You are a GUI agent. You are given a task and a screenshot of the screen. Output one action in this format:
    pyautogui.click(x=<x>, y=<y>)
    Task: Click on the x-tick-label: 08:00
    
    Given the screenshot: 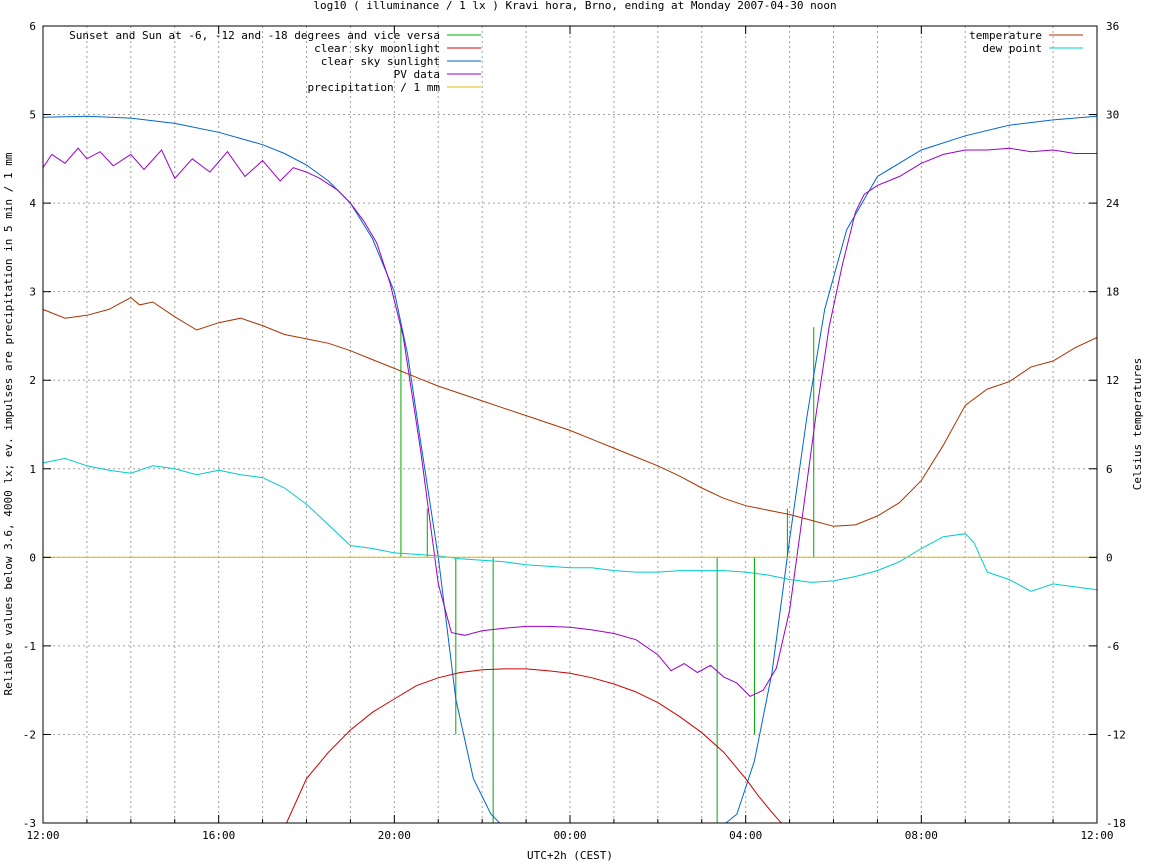 What is the action you would take?
    pyautogui.click(x=921, y=835)
    